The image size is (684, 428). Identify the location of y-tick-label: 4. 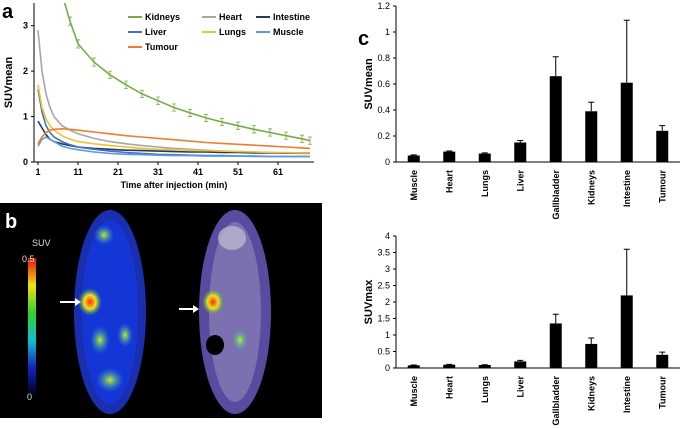
(387, 236).